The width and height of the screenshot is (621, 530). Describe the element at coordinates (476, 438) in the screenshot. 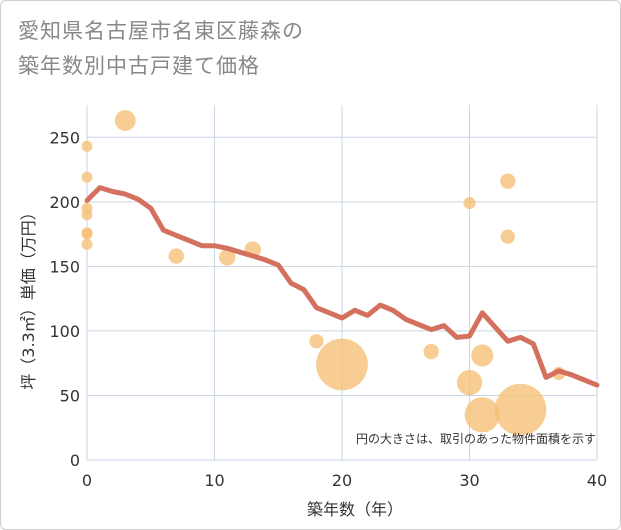

I see `size-note: 円の大きさは、取引のあった物件面積を示す` at that location.